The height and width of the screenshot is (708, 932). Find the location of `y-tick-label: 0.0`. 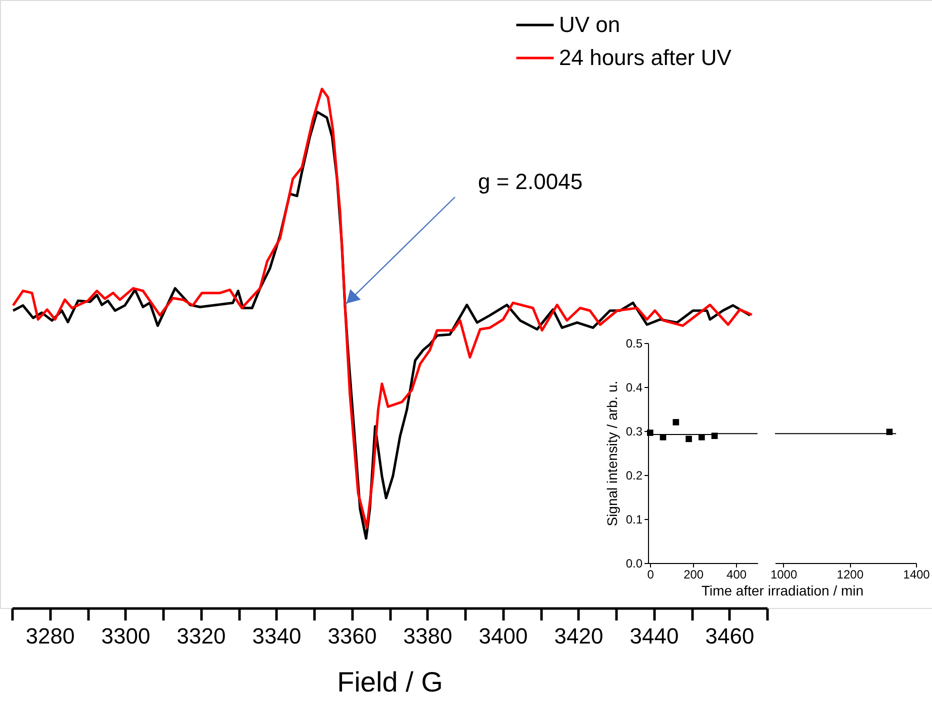

y-tick-label: 0.0 is located at coordinates (634, 563).